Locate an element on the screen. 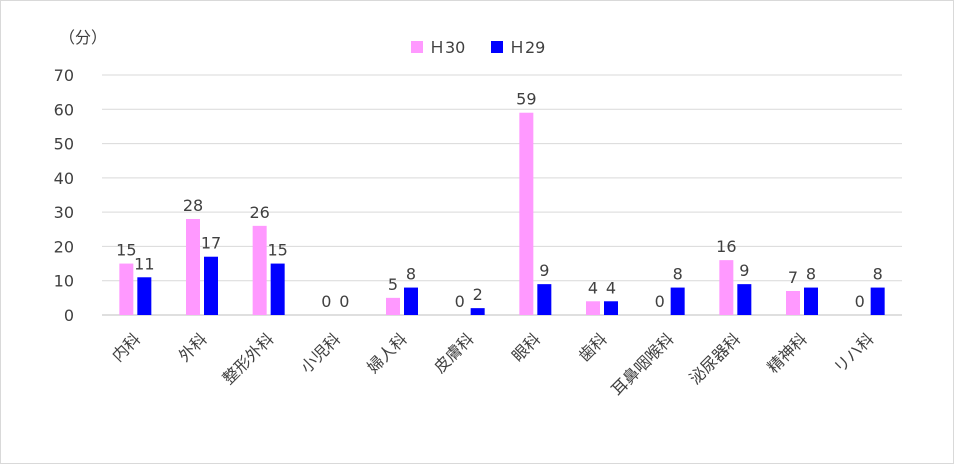 The image size is (954, 465). category-label: 婦人科 is located at coordinates (386, 352).